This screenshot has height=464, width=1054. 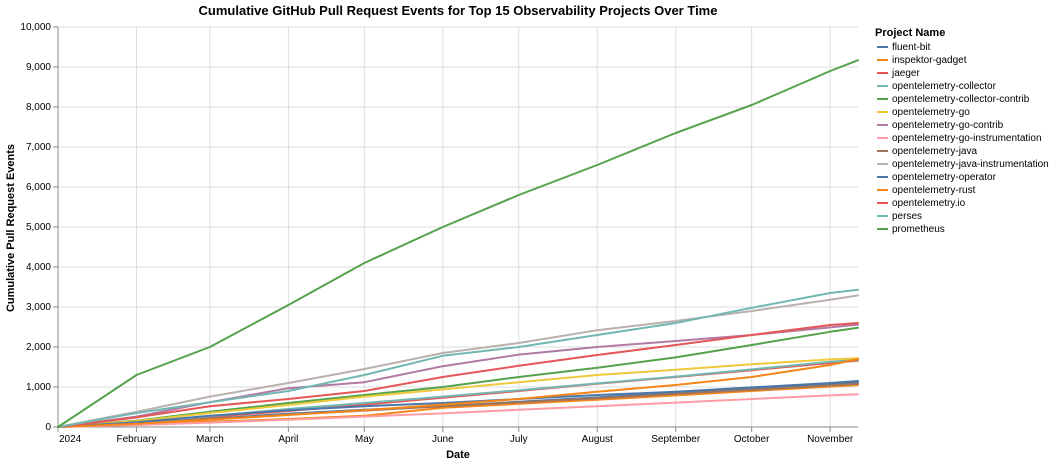 What do you see at coordinates (910, 33) in the screenshot?
I see `legend-title: Project Name` at bounding box center [910, 33].